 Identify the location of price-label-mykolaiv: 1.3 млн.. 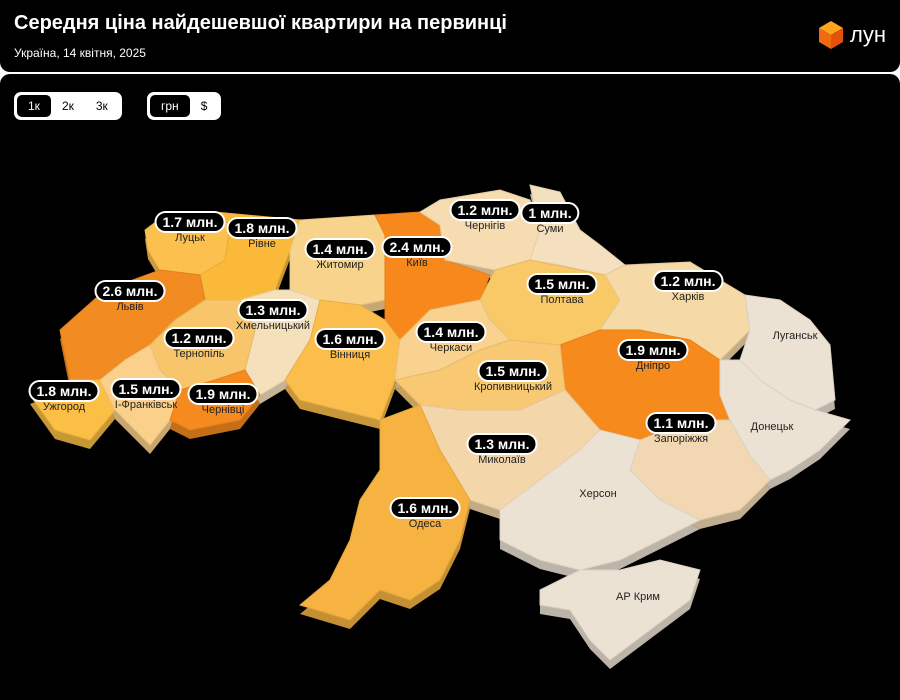
(502, 444).